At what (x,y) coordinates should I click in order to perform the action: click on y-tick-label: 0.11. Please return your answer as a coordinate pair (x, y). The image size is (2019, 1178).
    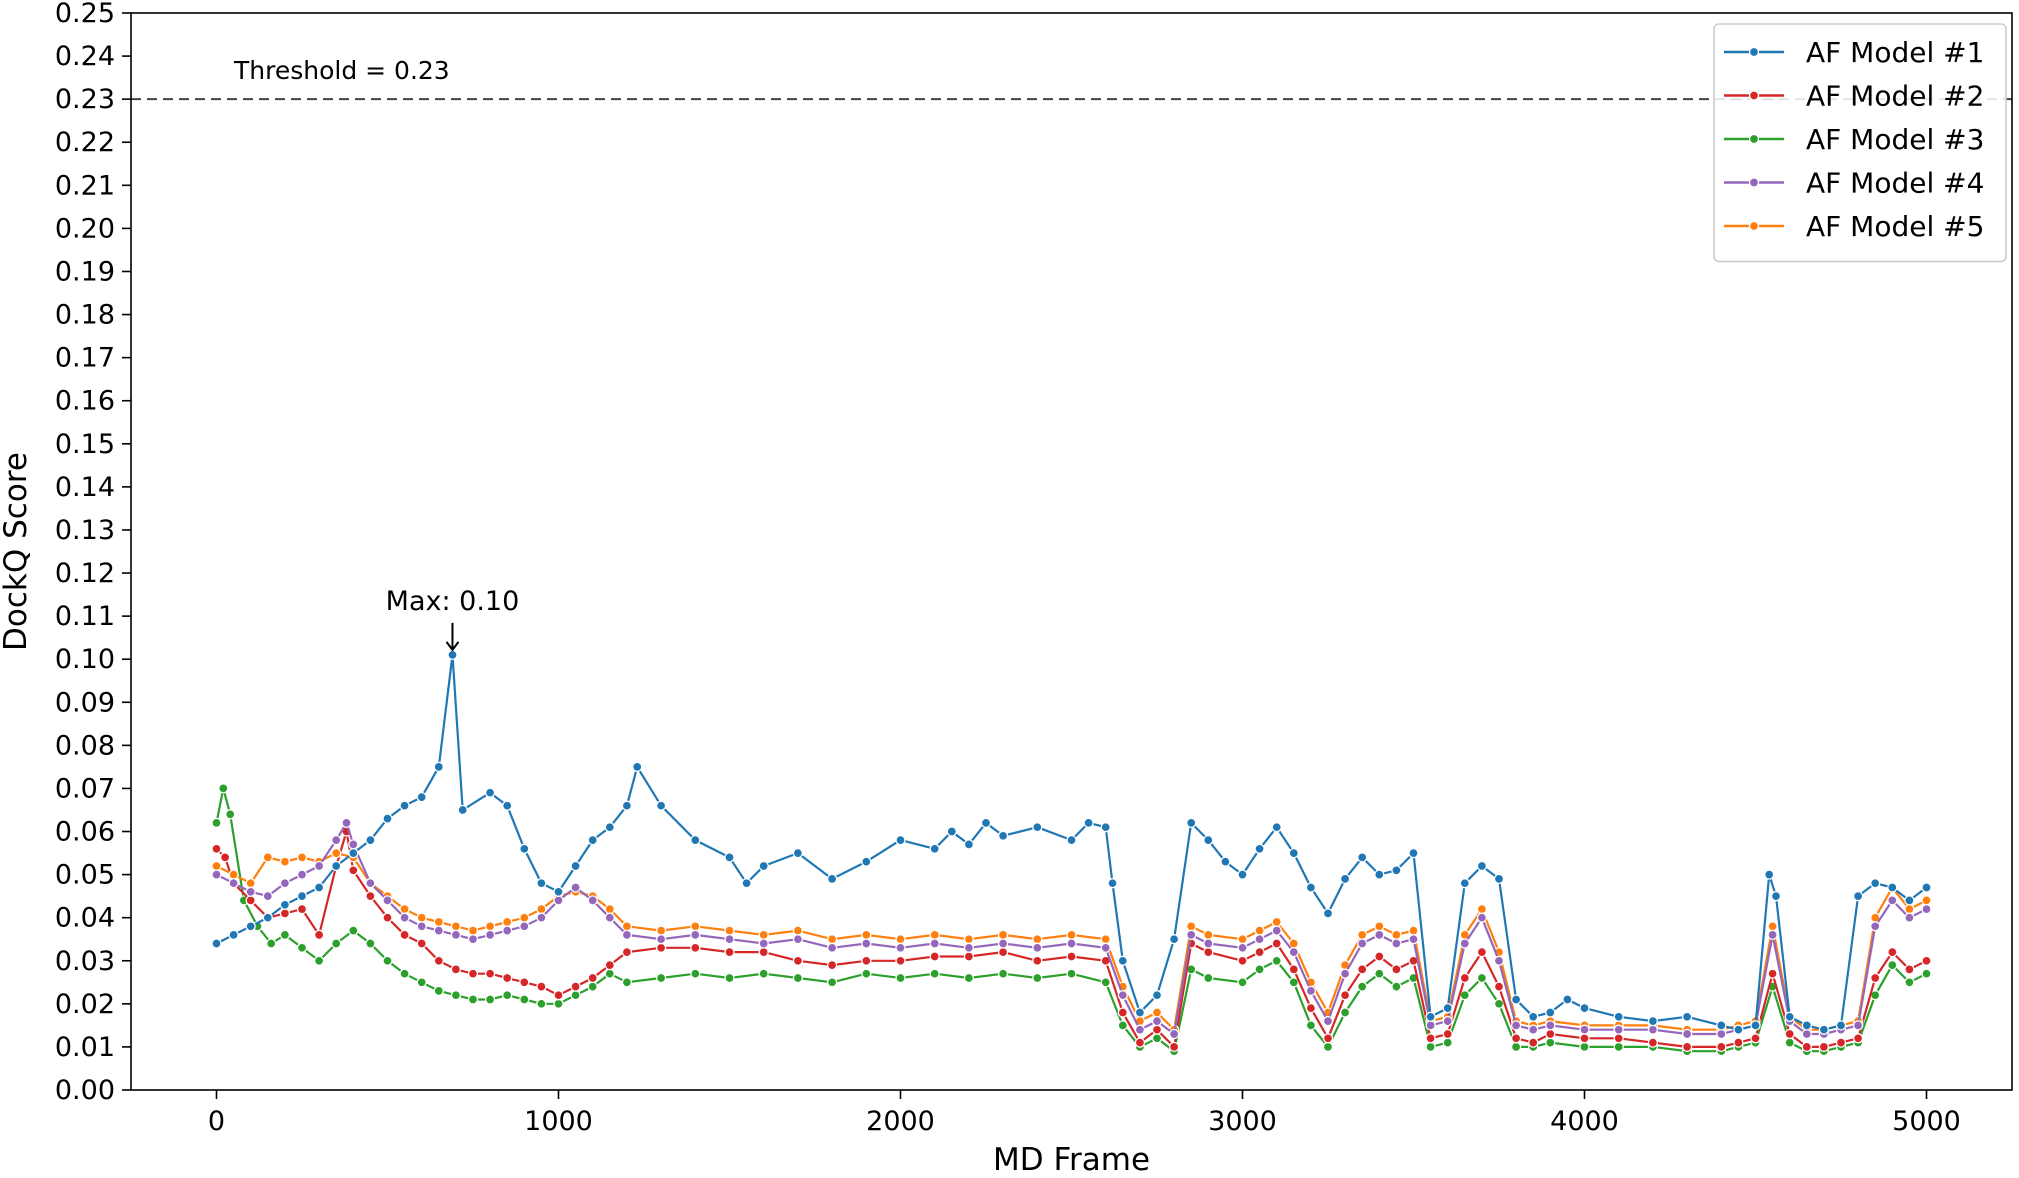
    Looking at the image, I should click on (85, 616).